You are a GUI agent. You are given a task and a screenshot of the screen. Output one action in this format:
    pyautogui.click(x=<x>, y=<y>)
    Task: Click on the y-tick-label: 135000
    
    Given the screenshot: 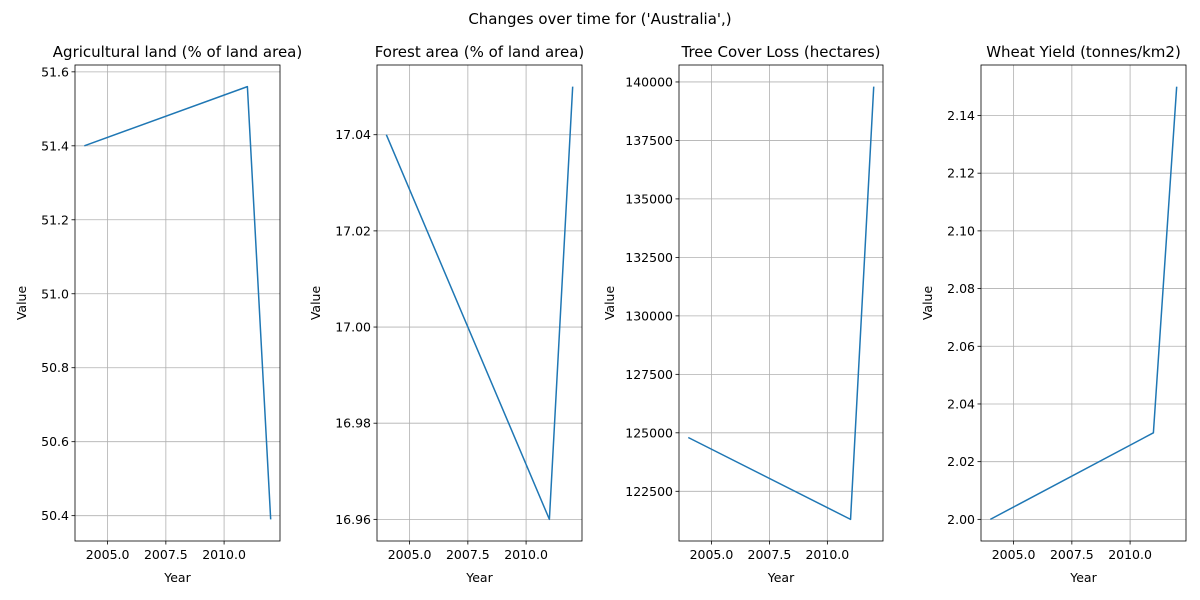 What is the action you would take?
    pyautogui.click(x=649, y=198)
    